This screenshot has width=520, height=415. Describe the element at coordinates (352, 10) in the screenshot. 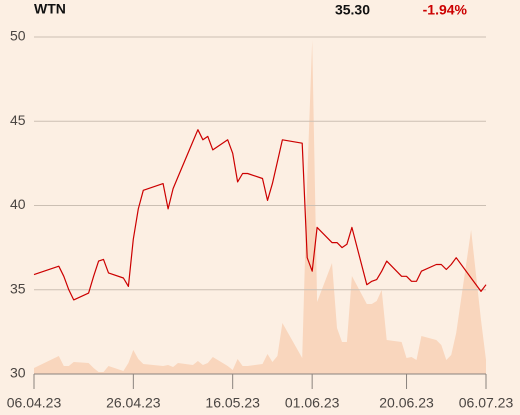

I see `price: 35.30` at that location.